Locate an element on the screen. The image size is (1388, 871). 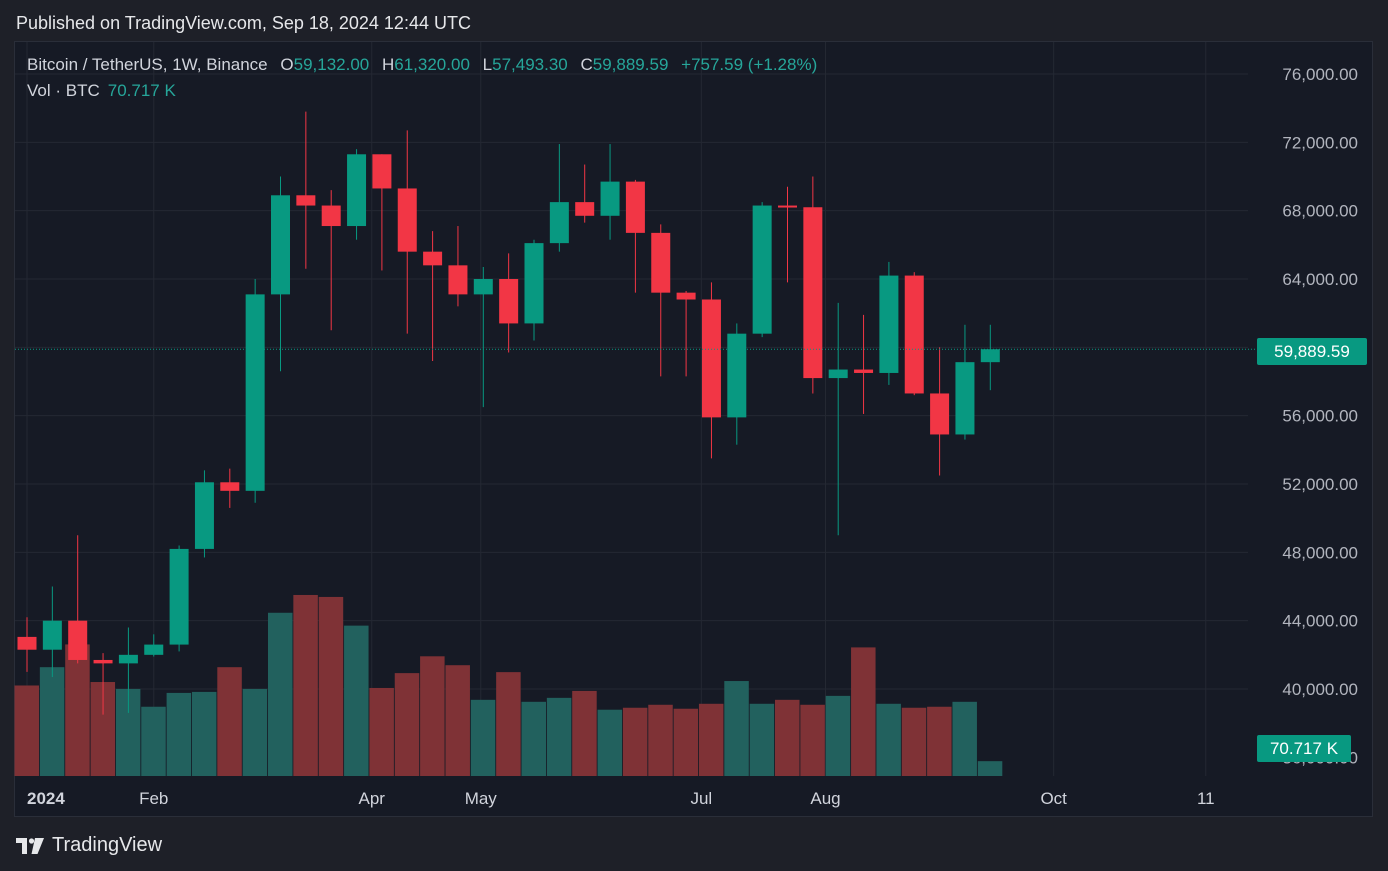
x-tick-label: Jul is located at coordinates (701, 798).